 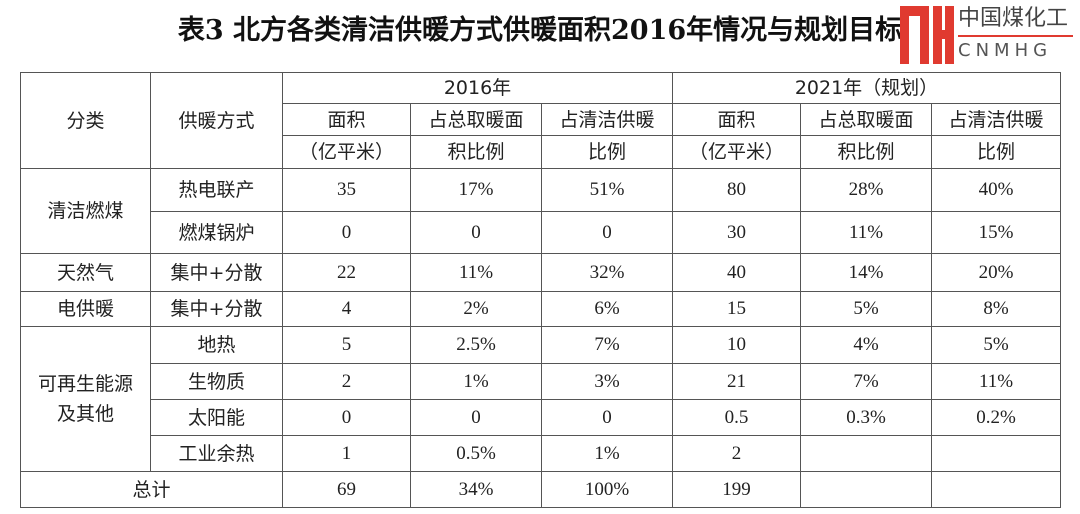 I want to click on group-label-line2: 及其他, so click(x=85, y=414).